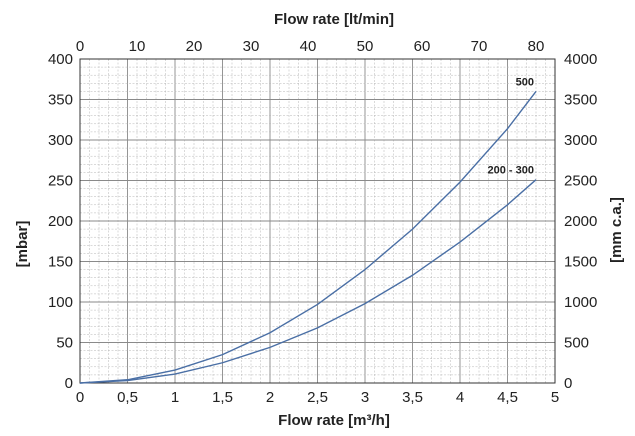  Describe the element at coordinates (580, 59) in the screenshot. I see `y-right-tick-label: 4000` at that location.